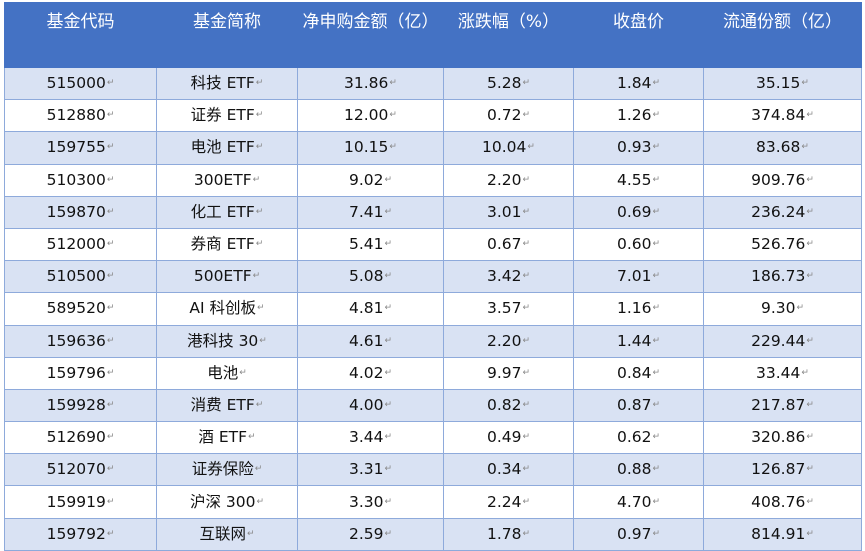 The height and width of the screenshot is (551, 865). I want to click on cell-change-pct: 5.28↵, so click(508, 83).